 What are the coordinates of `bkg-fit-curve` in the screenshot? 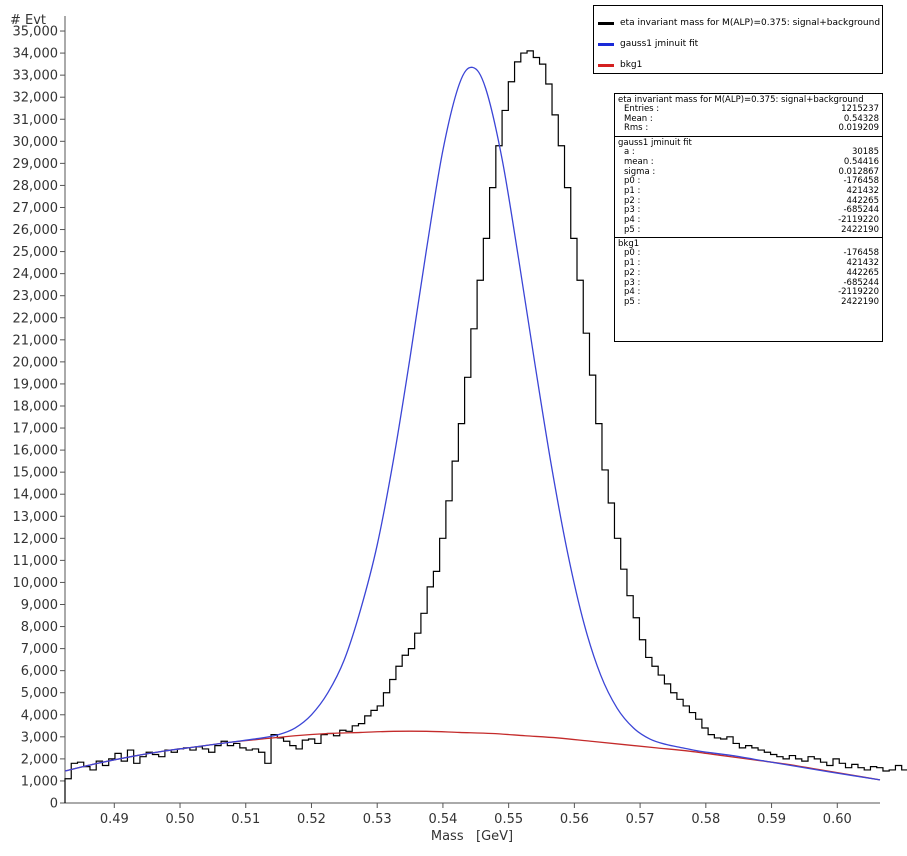 It's located at (472, 755).